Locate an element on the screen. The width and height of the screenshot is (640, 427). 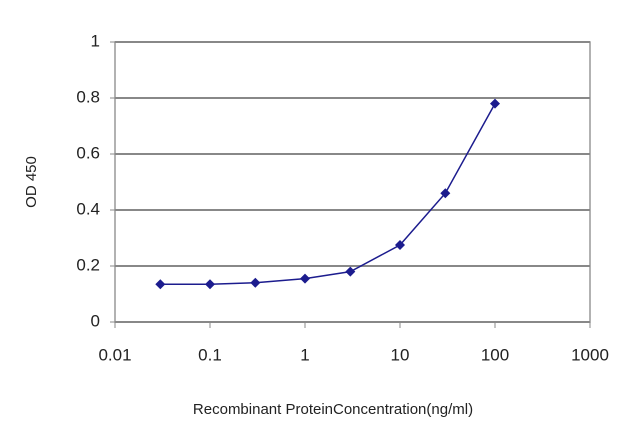
y-tick-label: 0.4 is located at coordinates (88, 208).